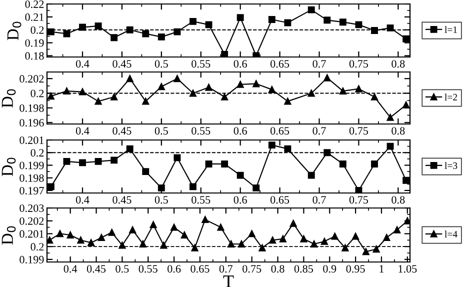 This screenshot has height=287, width=474. I want to click on legend-label: l=4, so click(451, 234).